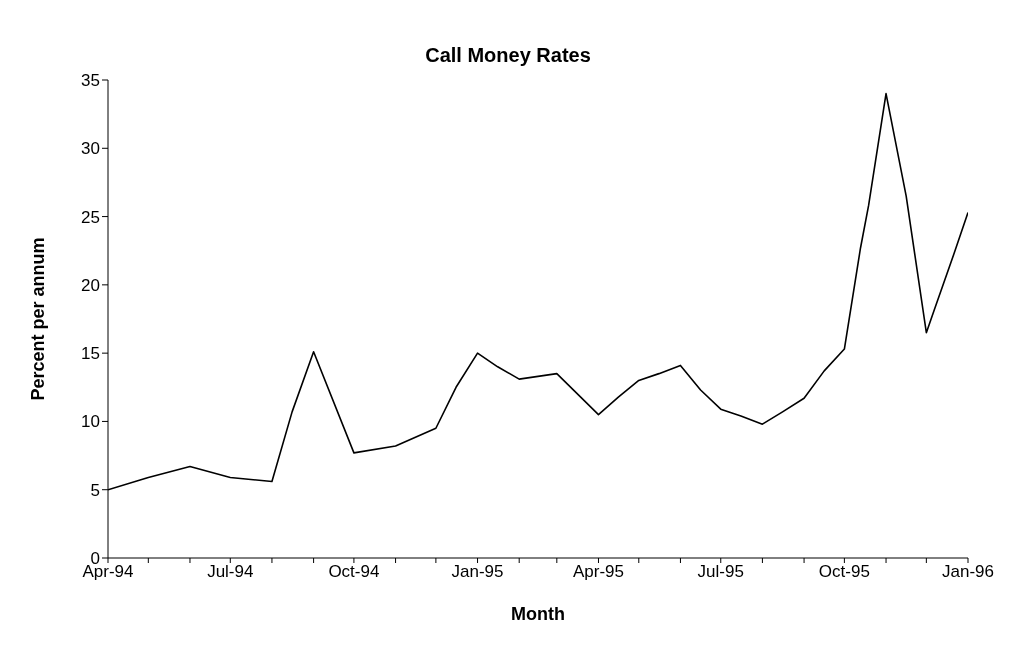 The image size is (1027, 664). What do you see at coordinates (844, 572) in the screenshot?
I see `x-tick-label: Oct-95` at bounding box center [844, 572].